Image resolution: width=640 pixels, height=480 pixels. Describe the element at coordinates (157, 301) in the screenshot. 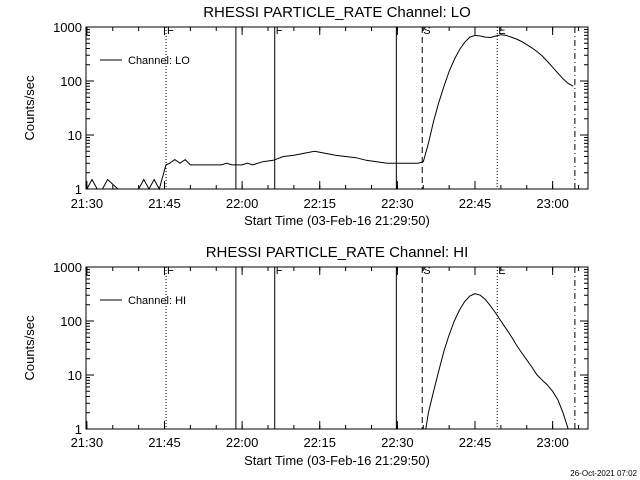

I see `legend-label: Channel: HI` at that location.